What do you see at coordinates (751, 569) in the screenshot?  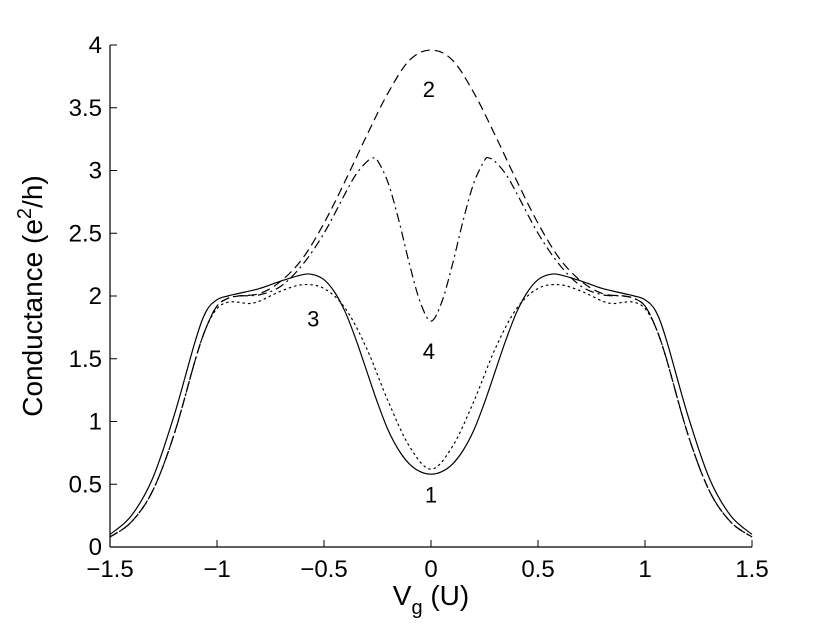 I see `x-tick-label: 1.5` at bounding box center [751, 569].